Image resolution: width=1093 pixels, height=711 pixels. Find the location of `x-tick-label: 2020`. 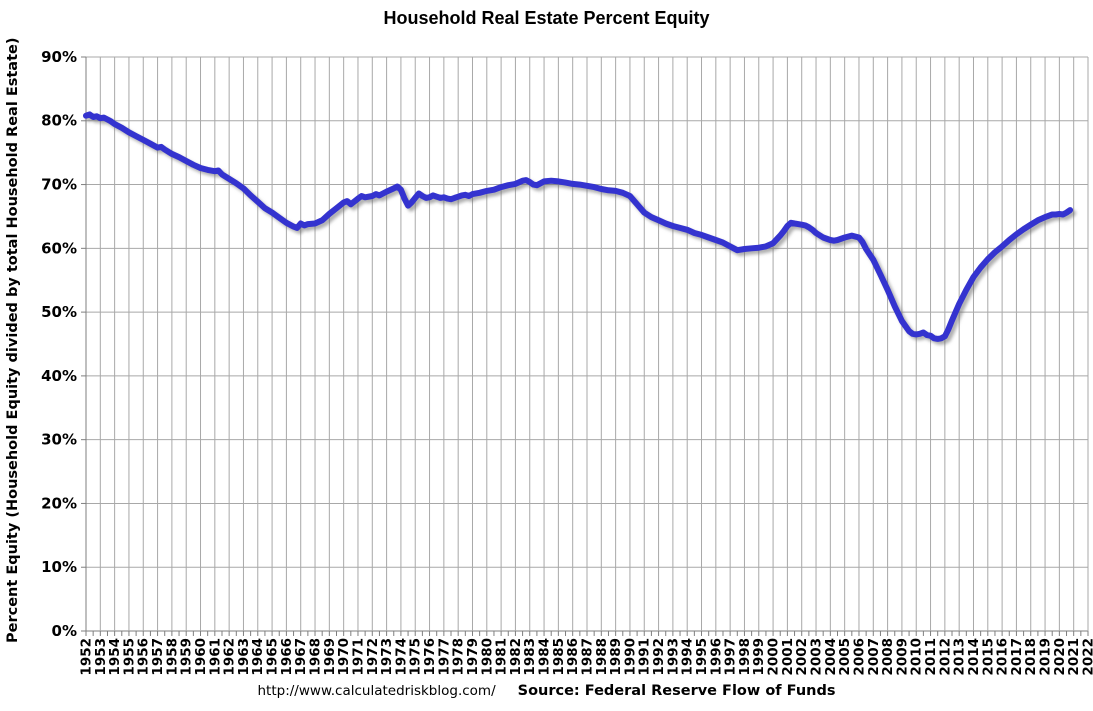

x-tick-label: 2020 is located at coordinates (1060, 657).